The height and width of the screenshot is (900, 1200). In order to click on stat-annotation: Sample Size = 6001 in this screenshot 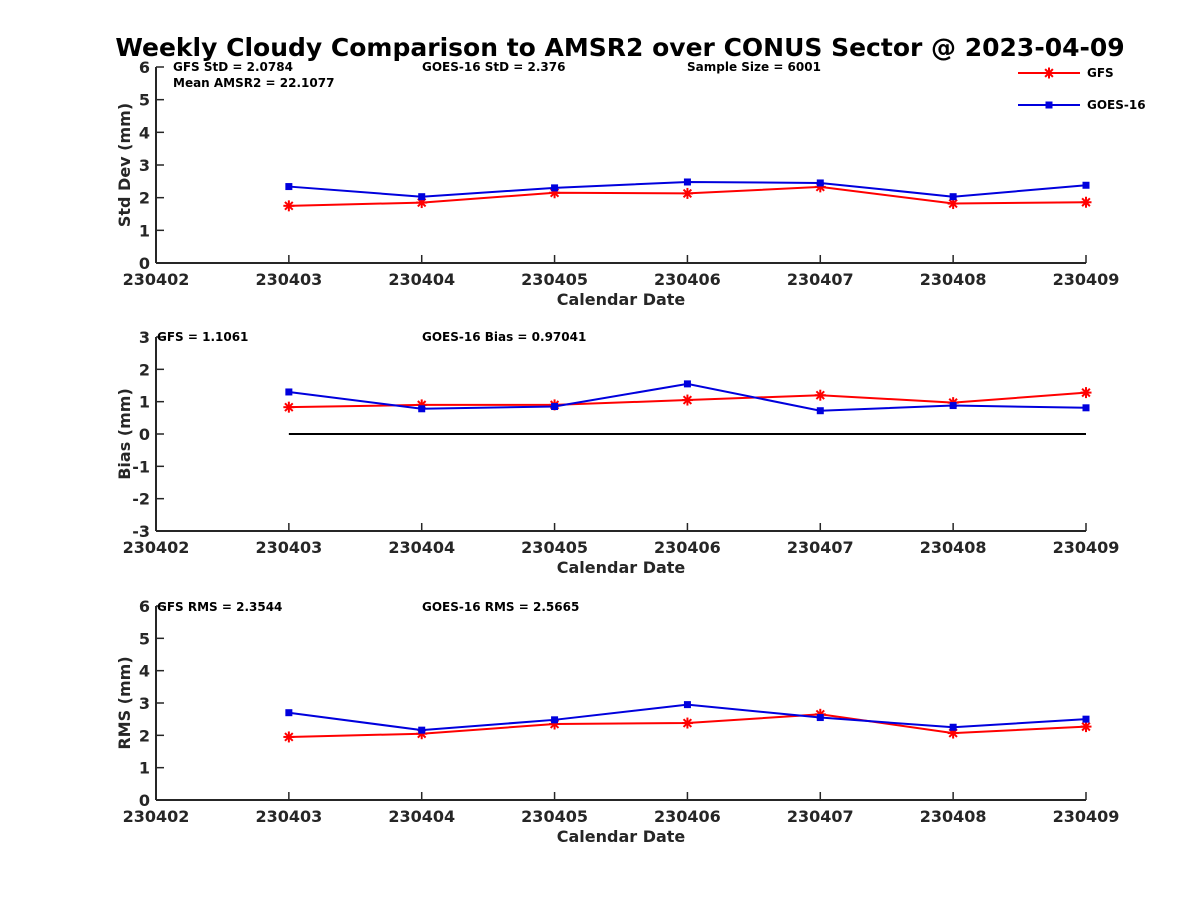, I will do `click(754, 67)`.